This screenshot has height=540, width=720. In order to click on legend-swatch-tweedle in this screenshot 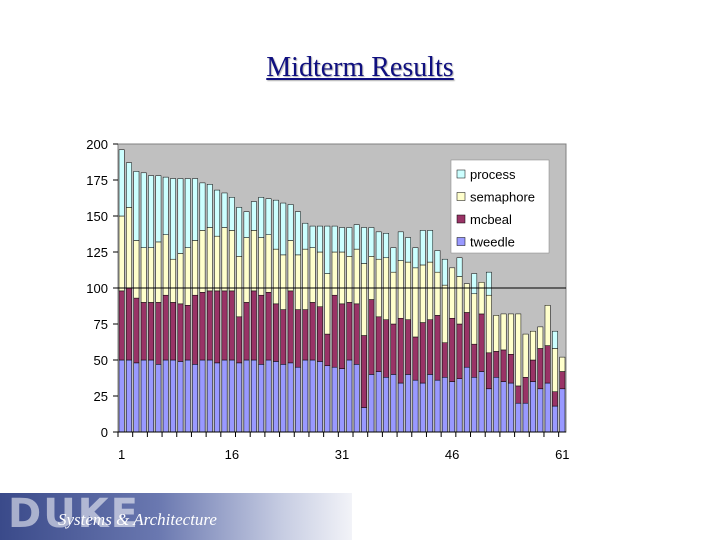, I will do `click(461, 241)`.